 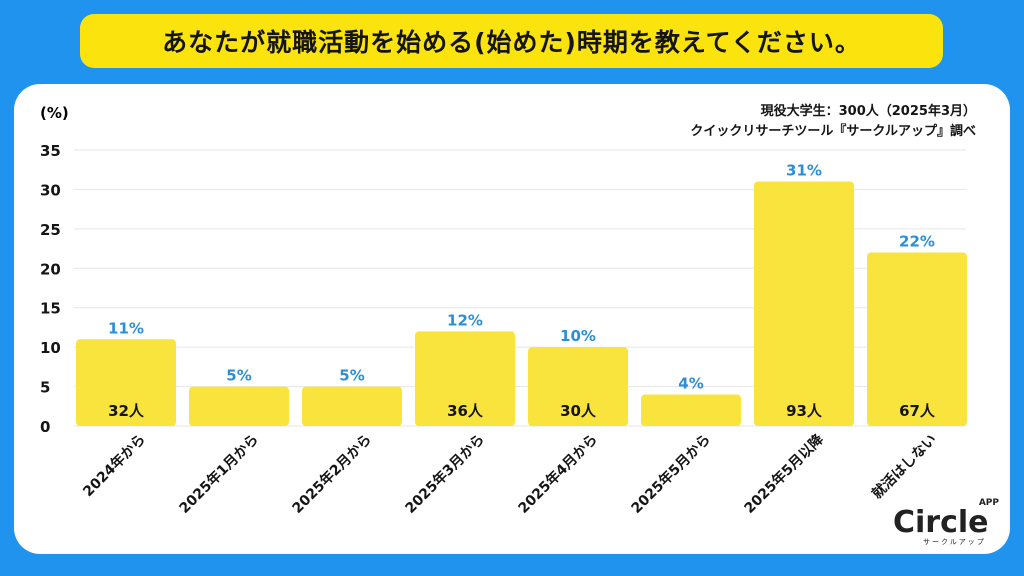 I want to click on circle-app-logo: APP Circle サークルアップ, so click(x=949, y=522).